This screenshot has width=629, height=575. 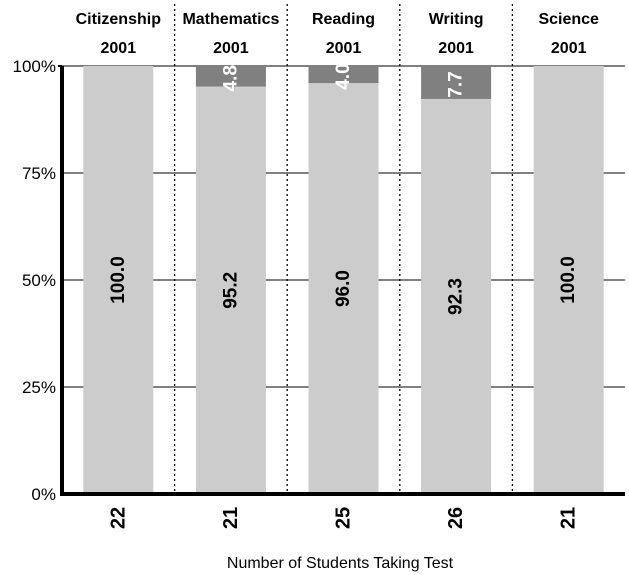 What do you see at coordinates (34, 66) in the screenshot?
I see `y-tick-label: 100%` at bounding box center [34, 66].